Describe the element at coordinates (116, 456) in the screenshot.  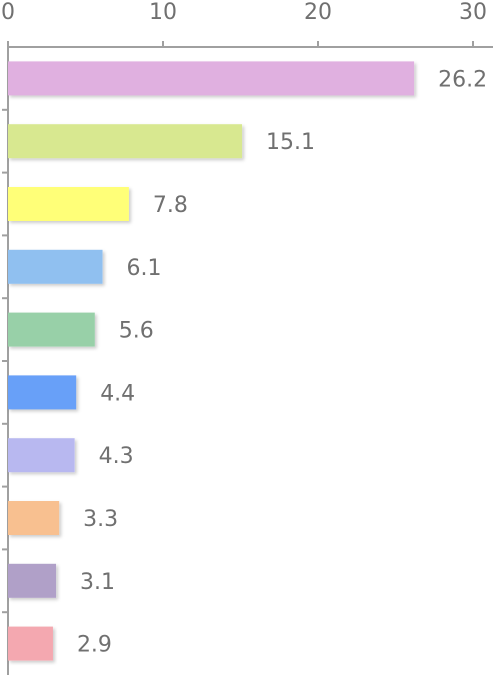
I see `value-label: 4.3` at that location.